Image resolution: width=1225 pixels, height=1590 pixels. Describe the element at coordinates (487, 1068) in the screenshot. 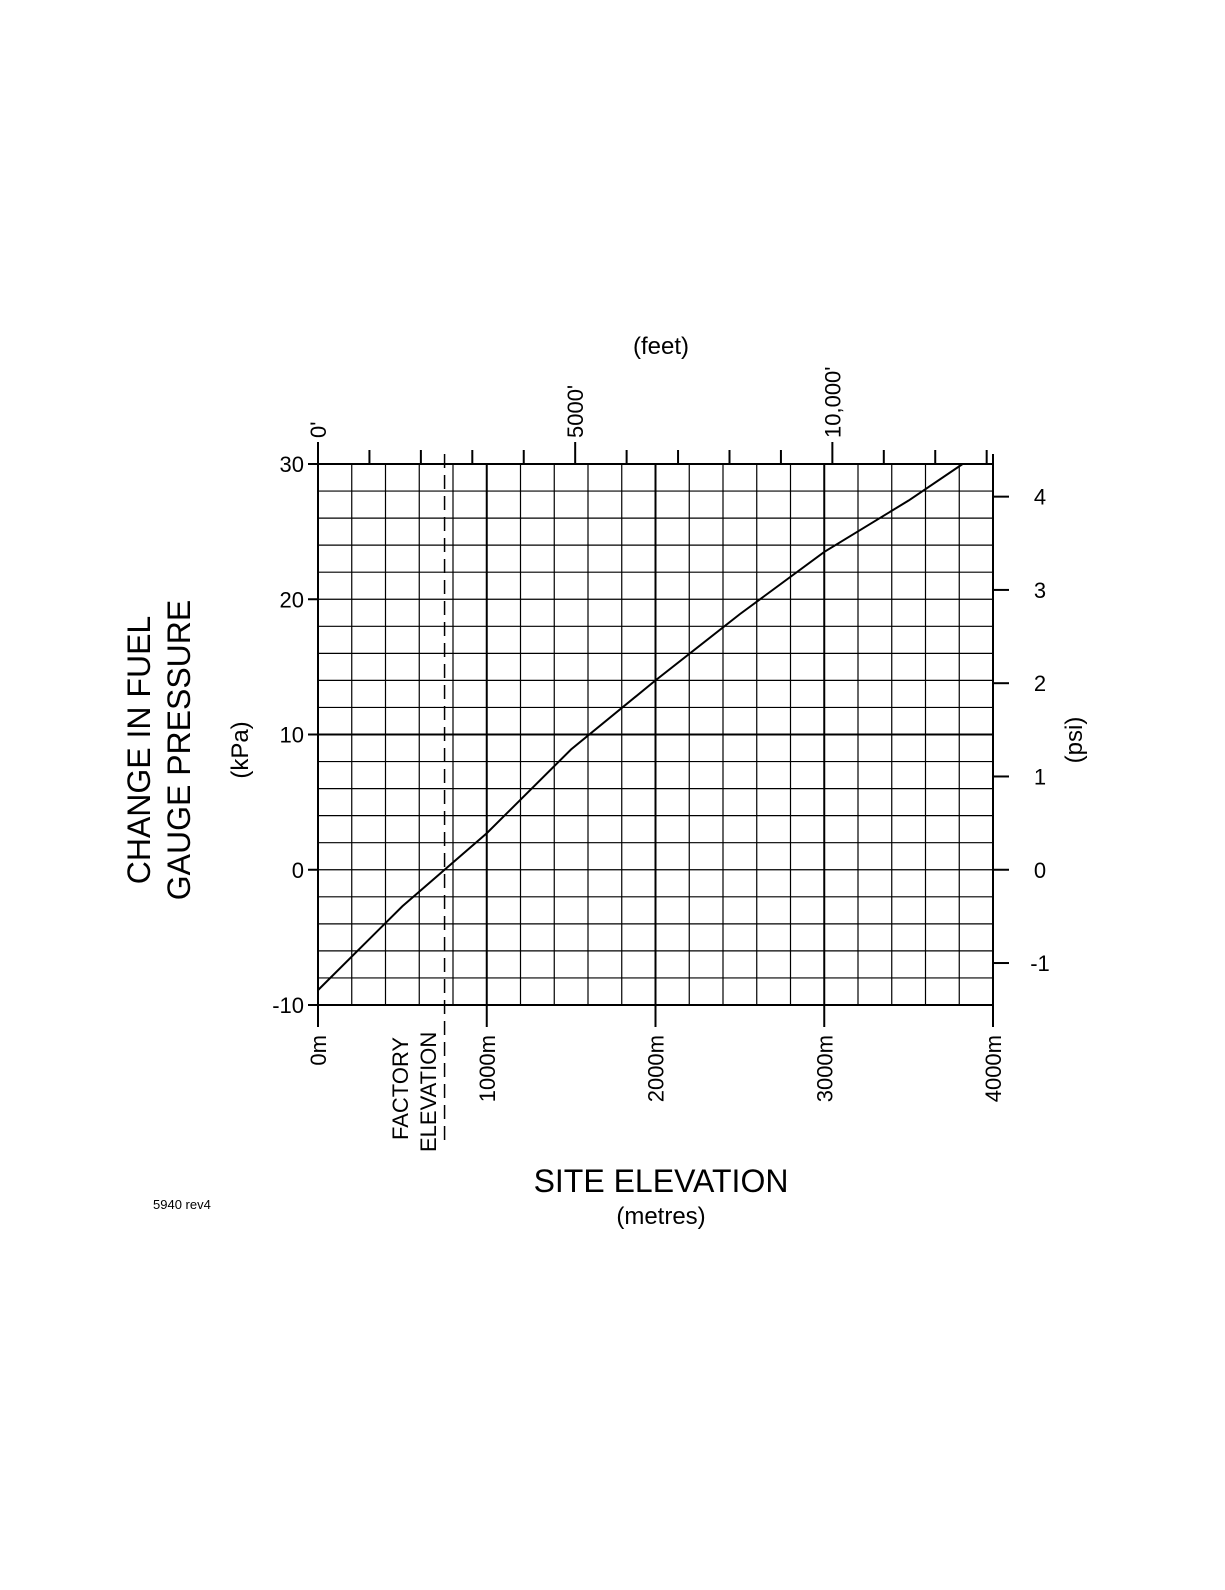

I see `x-tick-label: 1000m` at that location.